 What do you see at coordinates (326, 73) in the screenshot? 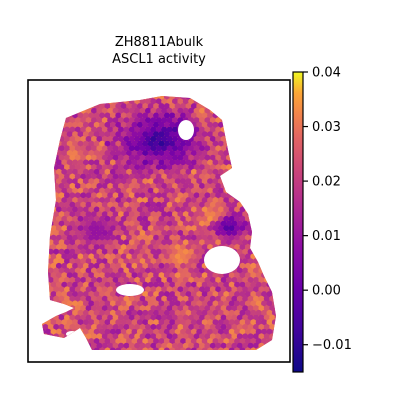
I see `colorbar-tick-label: 0.04` at bounding box center [326, 73].